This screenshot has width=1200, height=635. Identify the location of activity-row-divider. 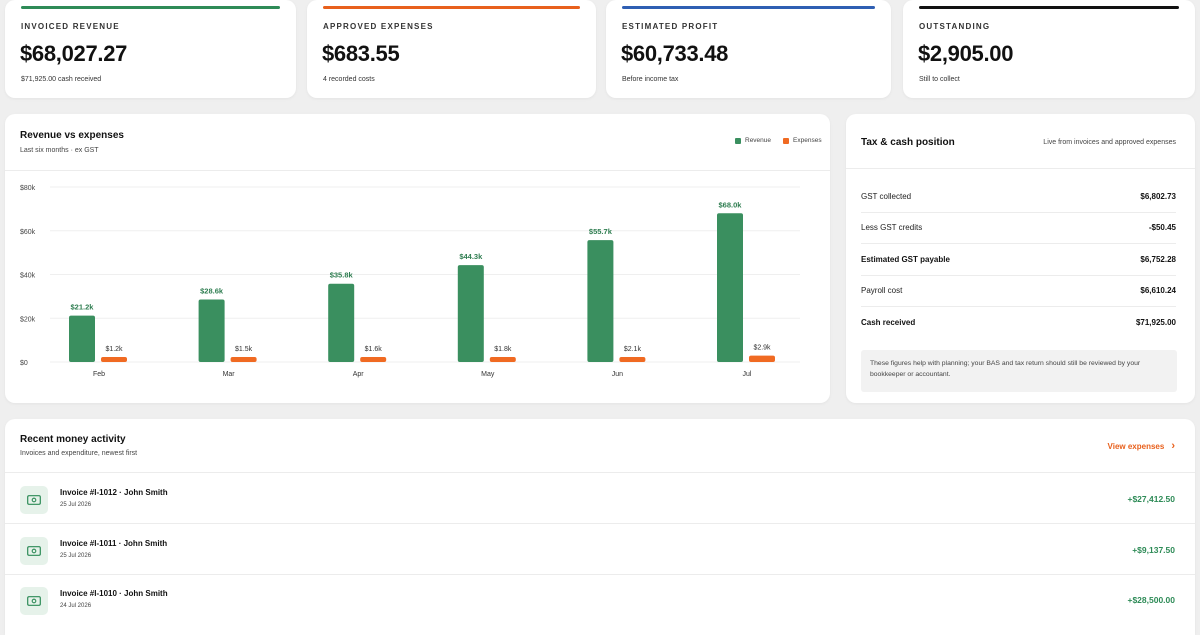
(600, 574).